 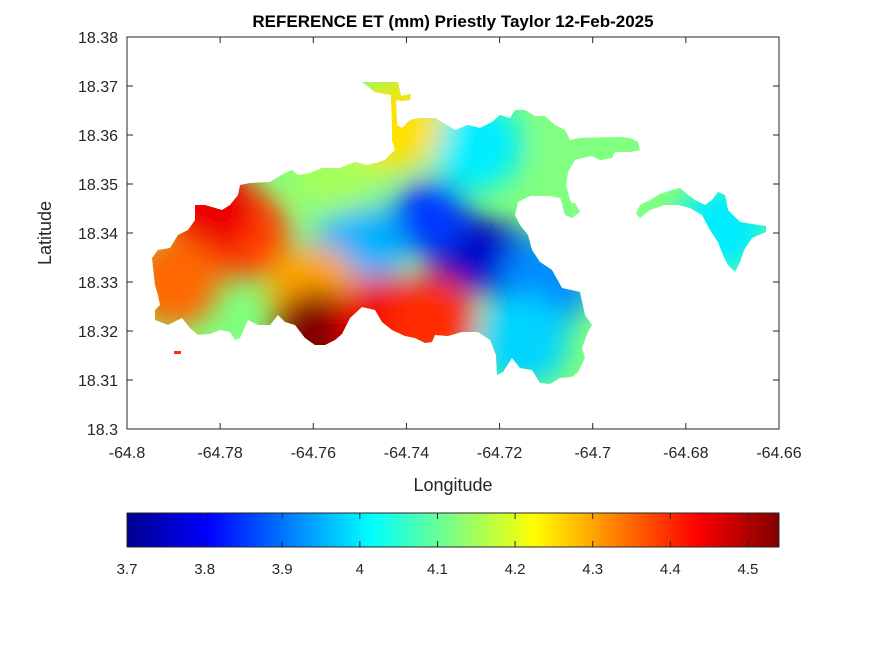 I want to click on colorbar-tick-label: 4, so click(x=360, y=569).